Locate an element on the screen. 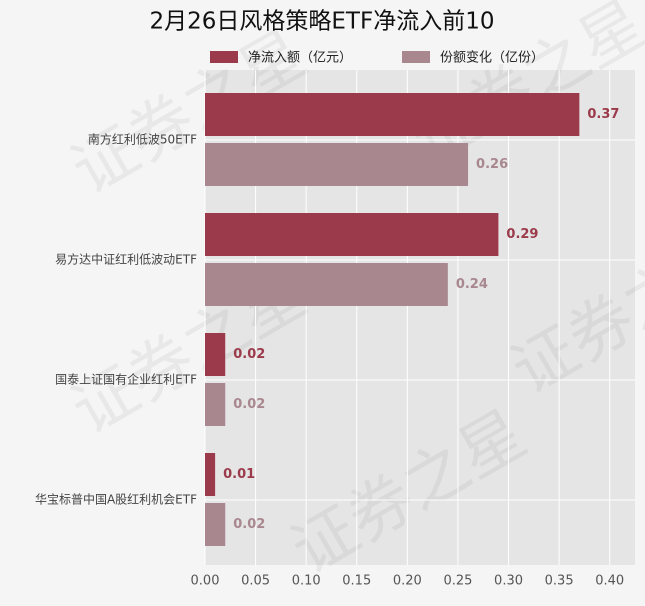 Image resolution: width=645 pixels, height=606 pixels. data-label: 0.37 is located at coordinates (603, 114).